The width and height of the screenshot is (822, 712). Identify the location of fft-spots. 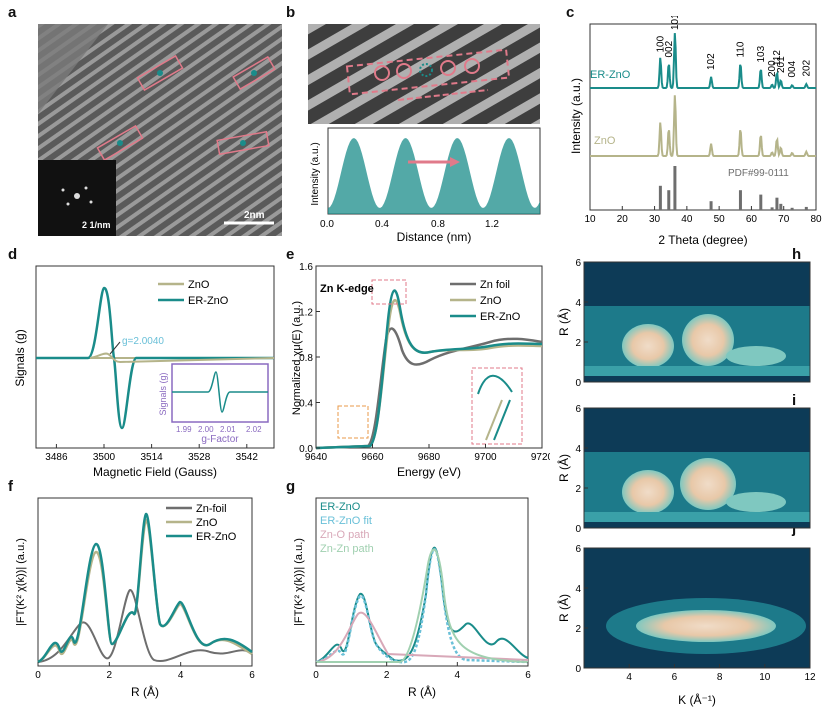
(77, 196).